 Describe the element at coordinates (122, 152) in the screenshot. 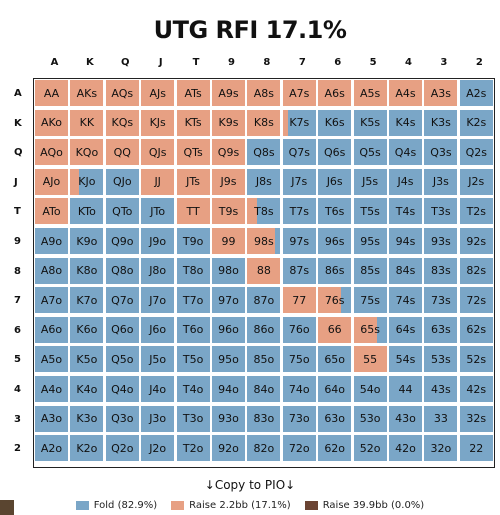

I see `hand-cell: QQ` at that location.